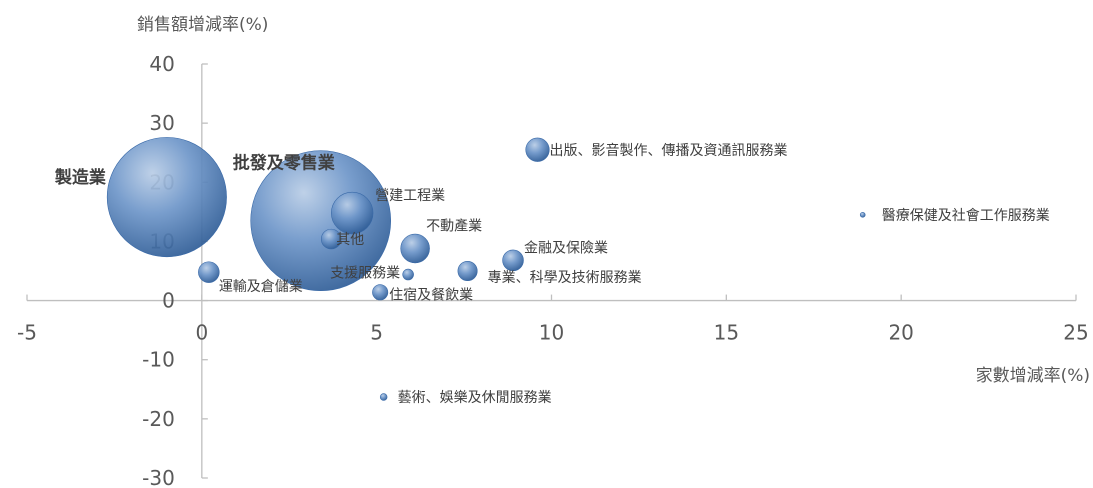 The image size is (1093, 488). What do you see at coordinates (551, 333) in the screenshot?
I see `x-tick-label: 10` at bounding box center [551, 333].